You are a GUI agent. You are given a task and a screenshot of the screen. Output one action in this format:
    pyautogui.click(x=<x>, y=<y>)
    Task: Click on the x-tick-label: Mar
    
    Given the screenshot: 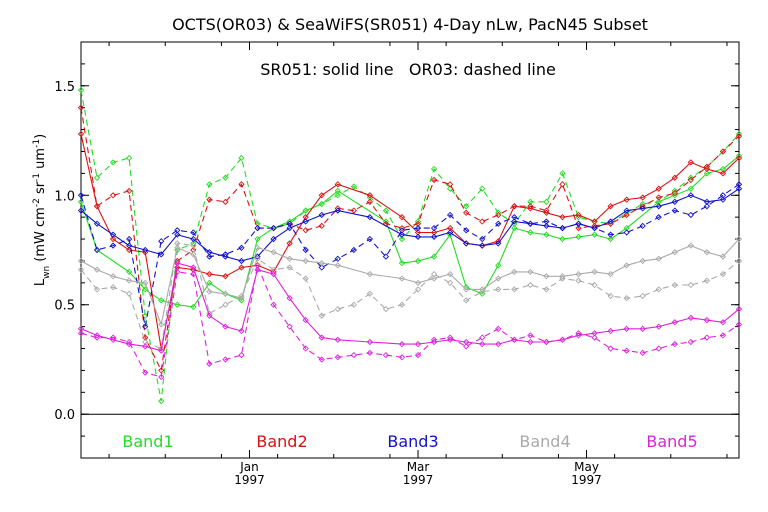 What is the action you would take?
    pyautogui.click(x=418, y=467)
    